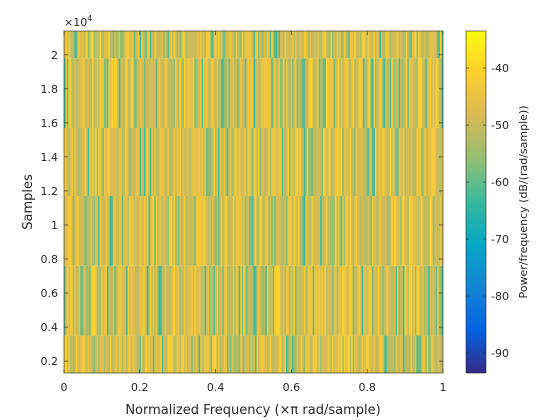 The width and height of the screenshot is (560, 420). What do you see at coordinates (78, 21) in the screenshot?
I see `y-axis-exponent: ×104` at bounding box center [78, 21].